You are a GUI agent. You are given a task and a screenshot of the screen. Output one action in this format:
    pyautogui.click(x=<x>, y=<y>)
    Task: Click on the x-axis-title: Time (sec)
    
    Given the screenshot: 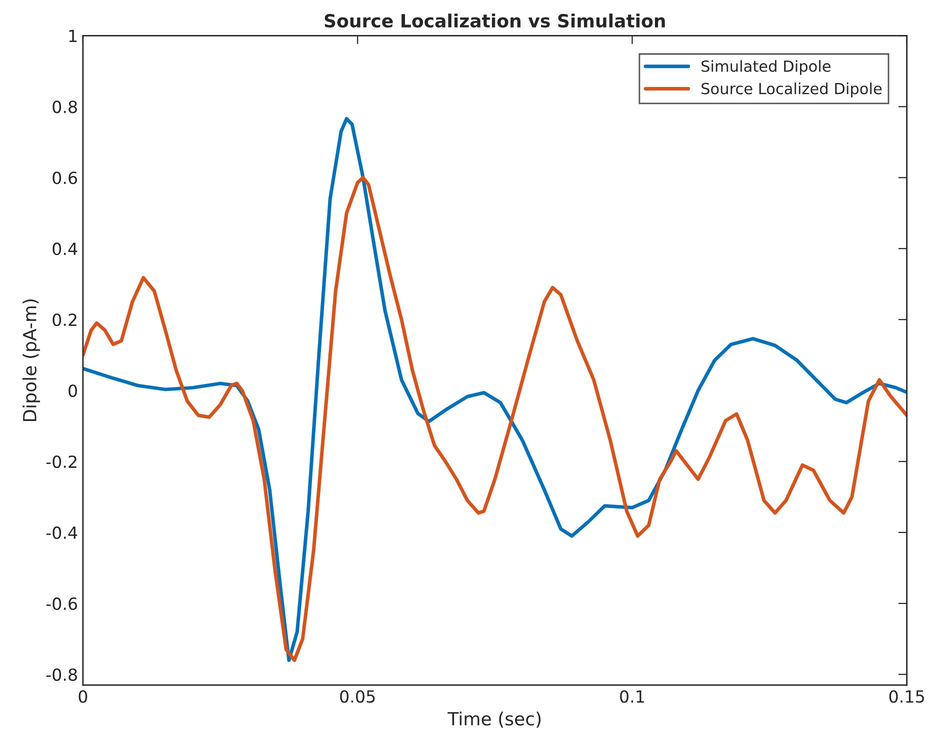 What is the action you would take?
    pyautogui.click(x=494, y=720)
    